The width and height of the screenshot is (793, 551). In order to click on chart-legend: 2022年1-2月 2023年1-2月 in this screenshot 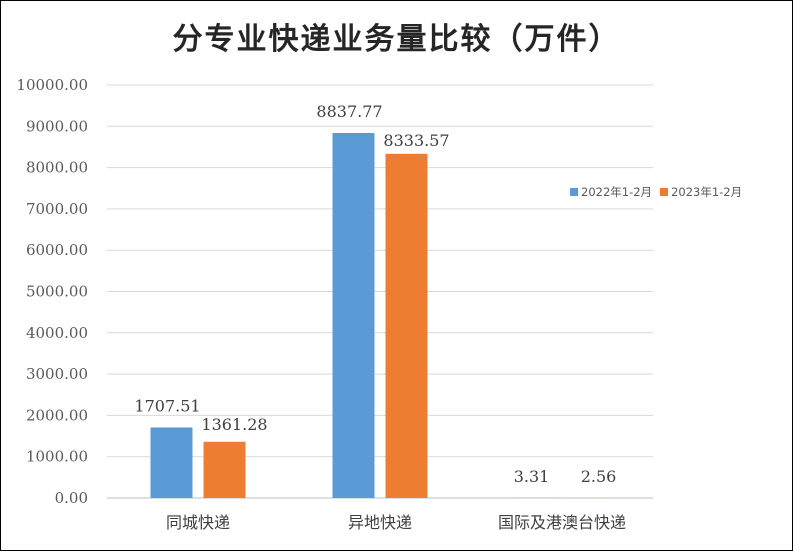, I will do `click(656, 192)`.